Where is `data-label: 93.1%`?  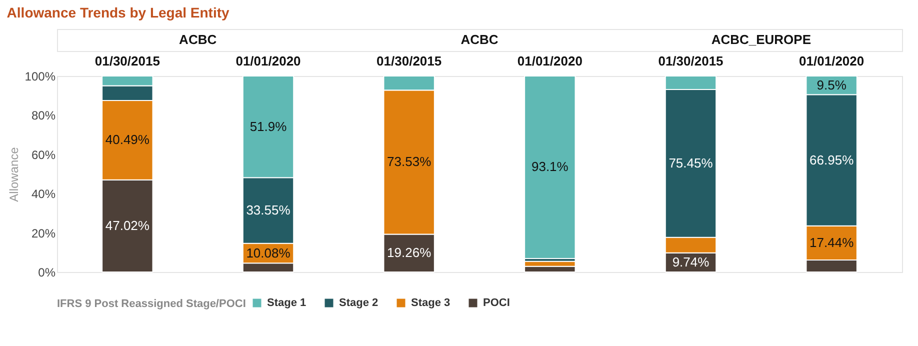 data-label: 93.1% is located at coordinates (550, 166).